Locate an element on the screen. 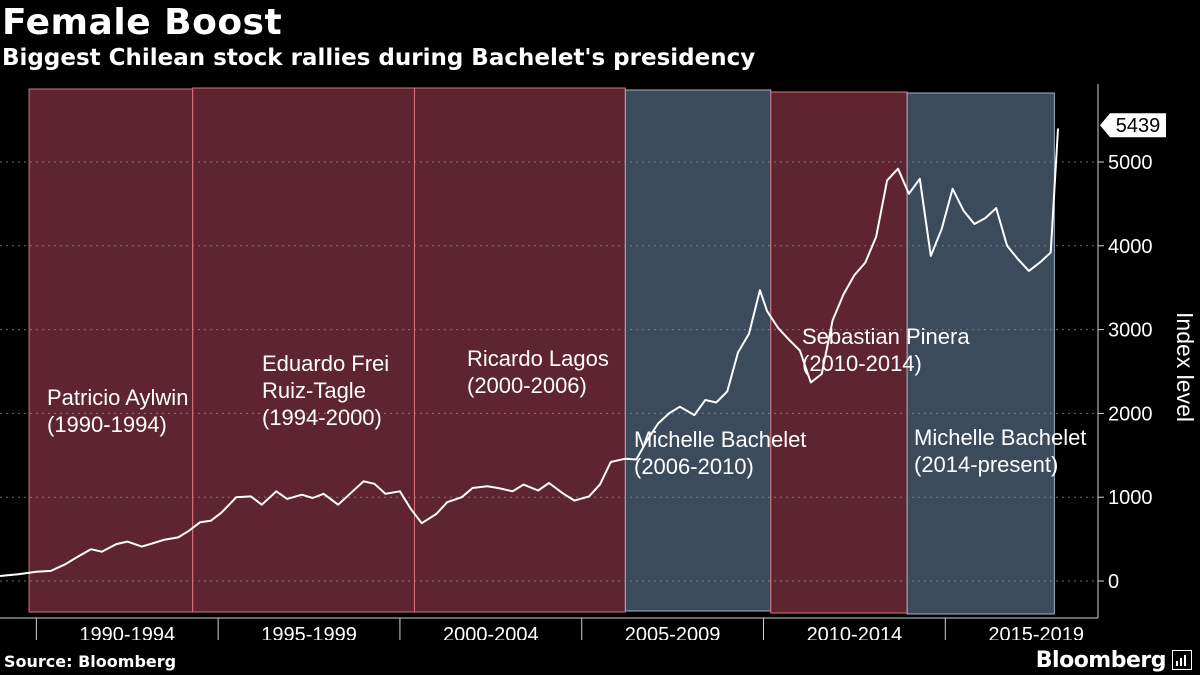 This screenshot has width=1200, height=675. last-value-marker is located at coordinates (1133, 125).